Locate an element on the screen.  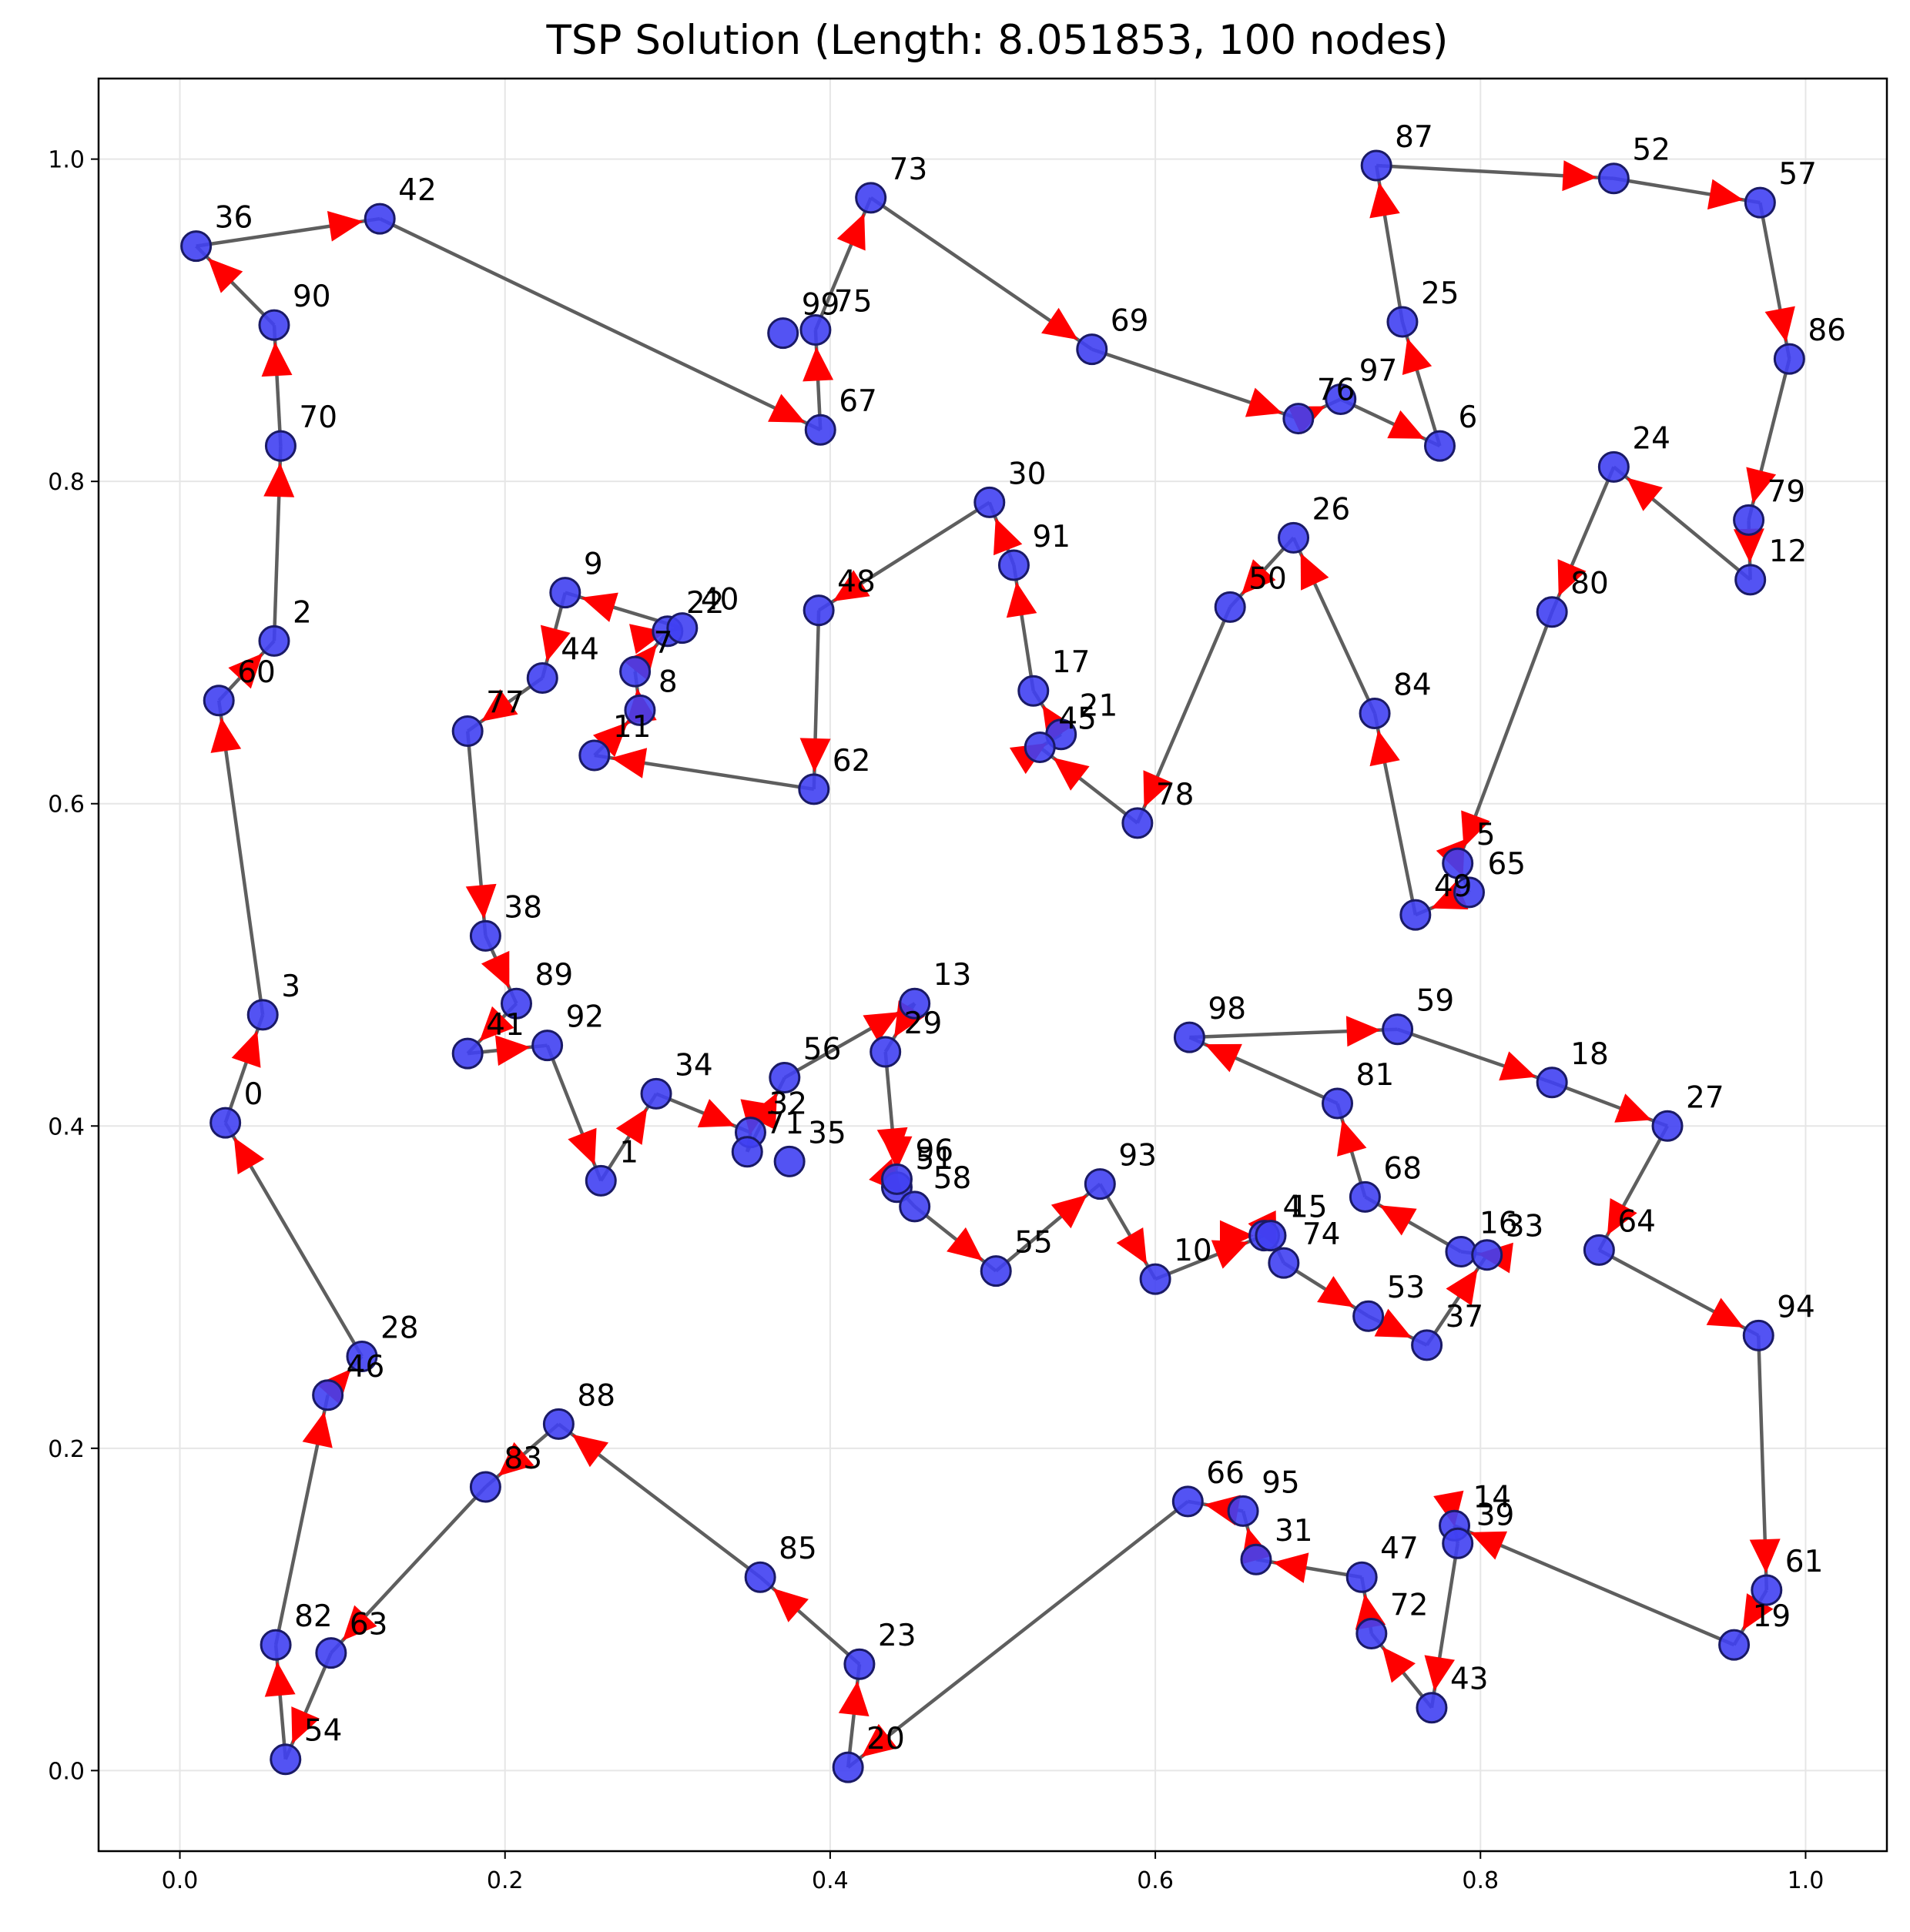
node-label: 34 is located at coordinates (694, 1065).